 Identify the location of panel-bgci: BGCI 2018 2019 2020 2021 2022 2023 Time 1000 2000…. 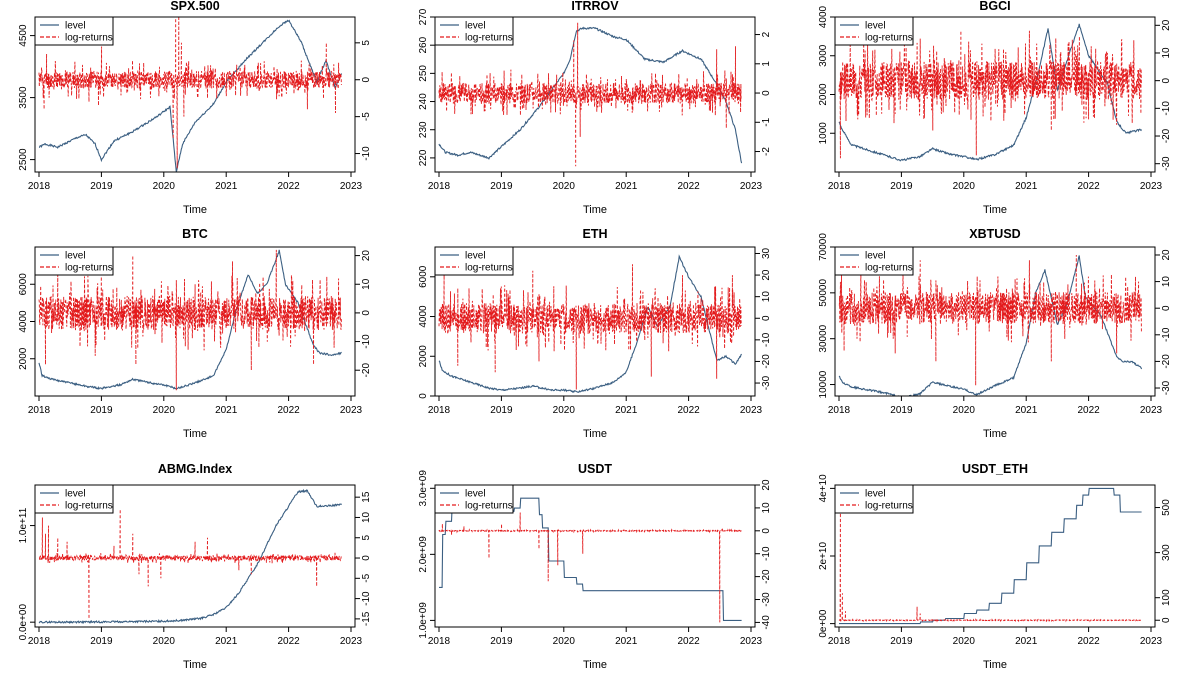
(995, 108).